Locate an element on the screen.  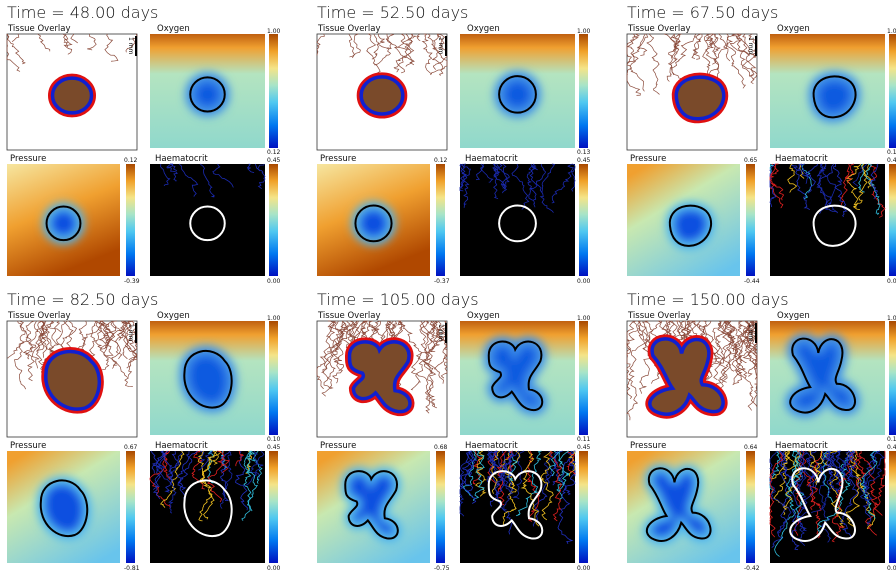
colorbar-max: 0.67 is located at coordinates (131, 447).